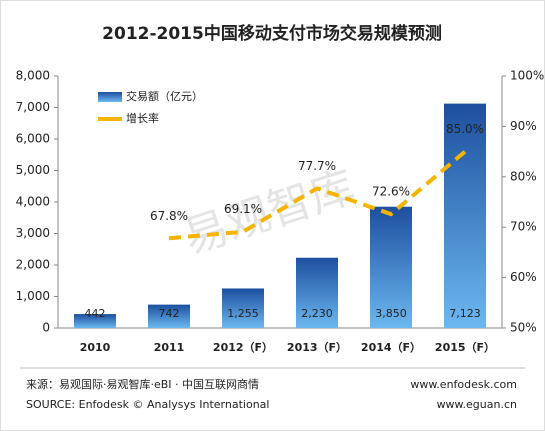 The image size is (545, 431). What do you see at coordinates (272, 33) in the screenshot?
I see `chart-title: 2012-2015中国移动支付市场交易规模预测` at bounding box center [272, 33].